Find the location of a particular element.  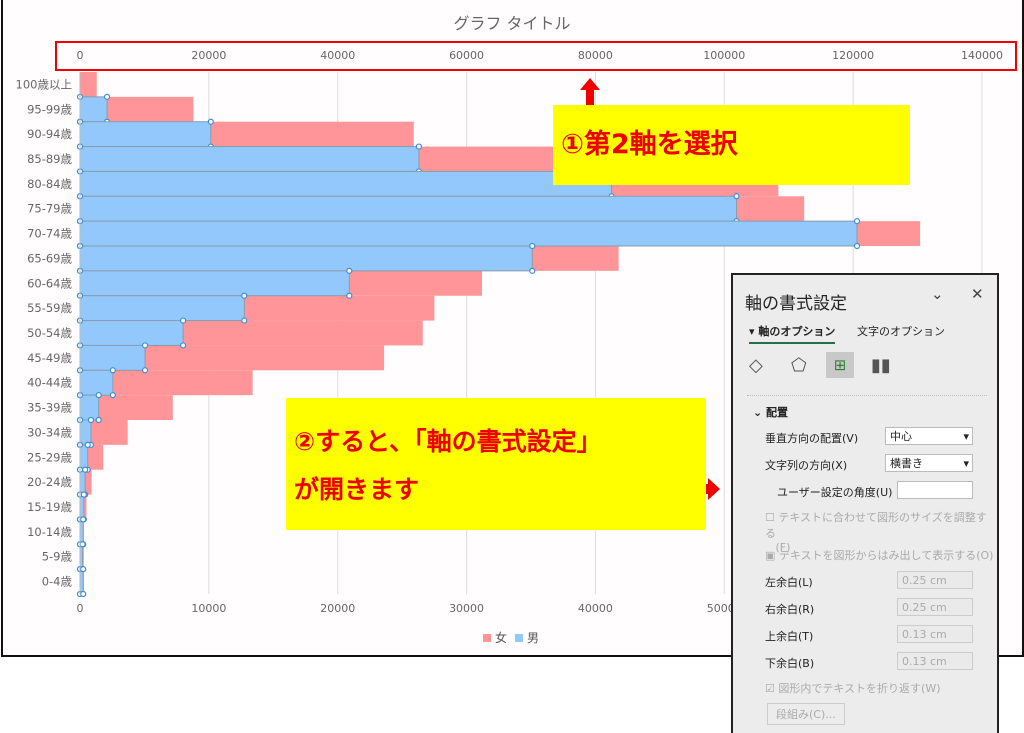

autofit-checkbox: ☐ テキストに合わせて図形のサイズを調整する (F) is located at coordinates (876, 532).